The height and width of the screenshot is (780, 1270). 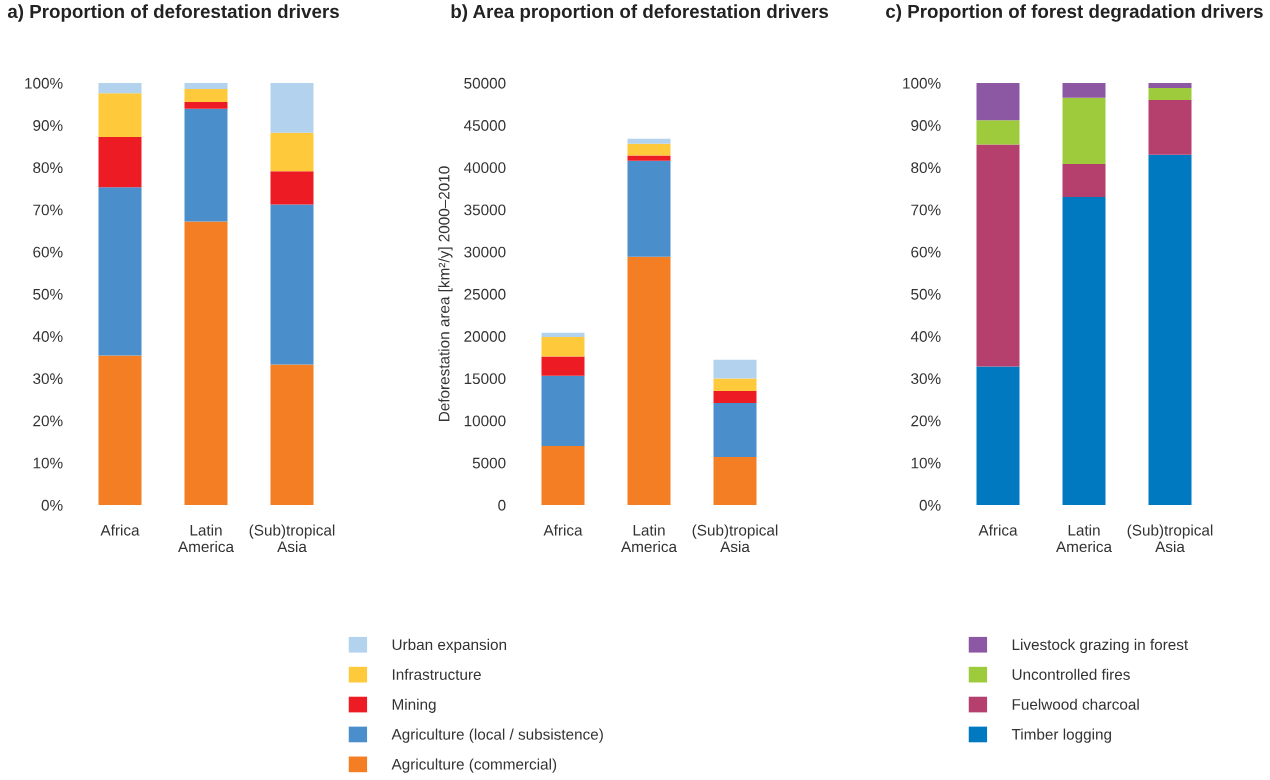 What do you see at coordinates (173, 13) in the screenshot?
I see `chart-title: a) Proportion of deforestation drivers` at bounding box center [173, 13].